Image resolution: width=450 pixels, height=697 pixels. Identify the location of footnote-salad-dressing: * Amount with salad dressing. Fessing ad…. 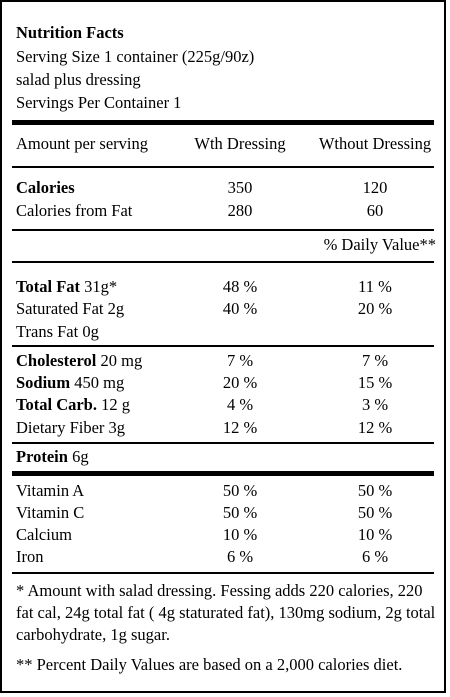
(226, 612).